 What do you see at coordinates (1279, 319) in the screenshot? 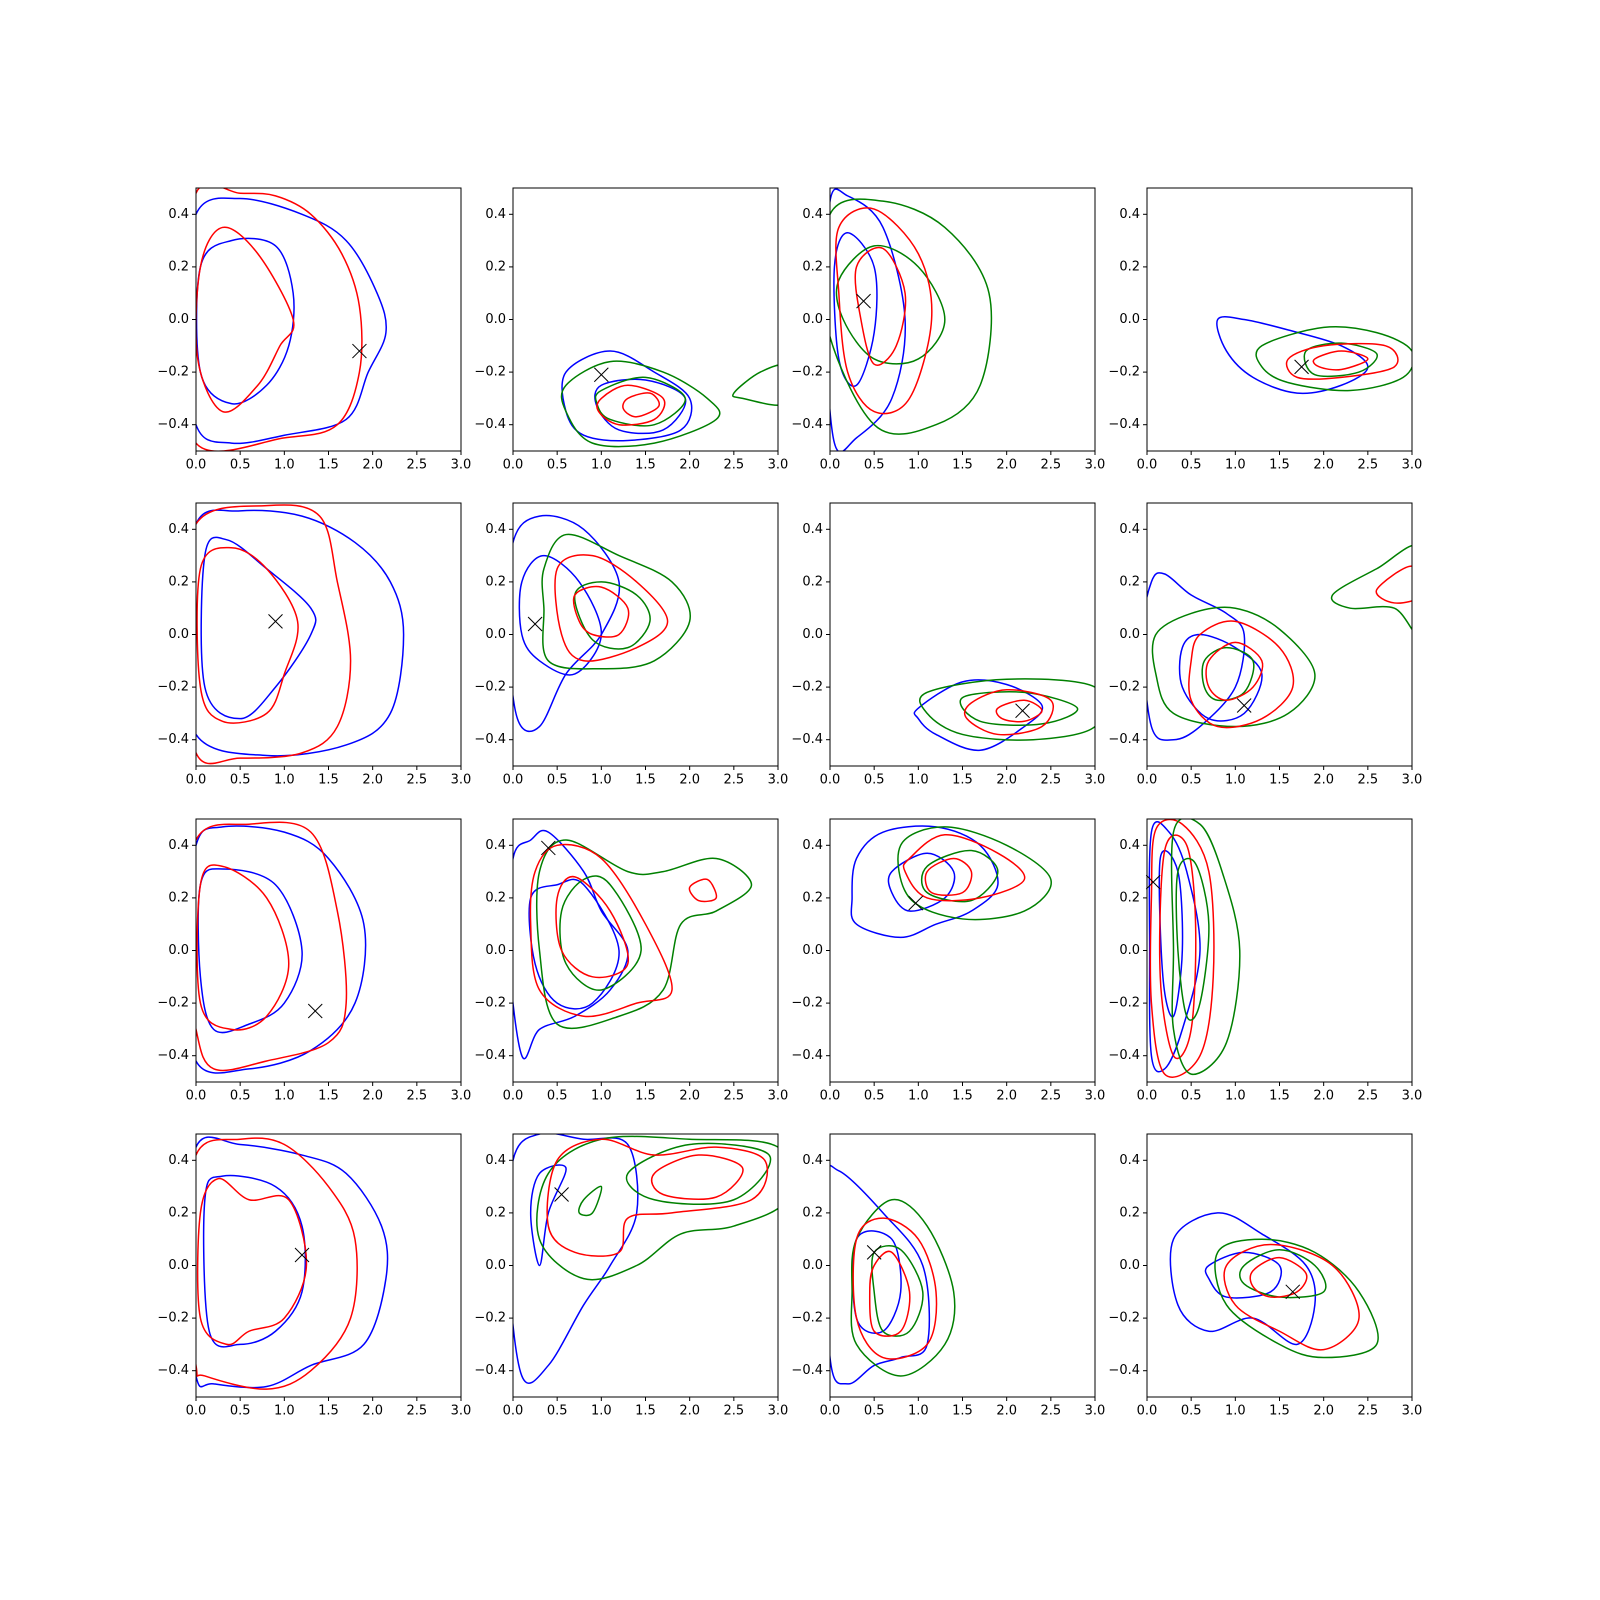
I see `axes-frame` at bounding box center [1279, 319].